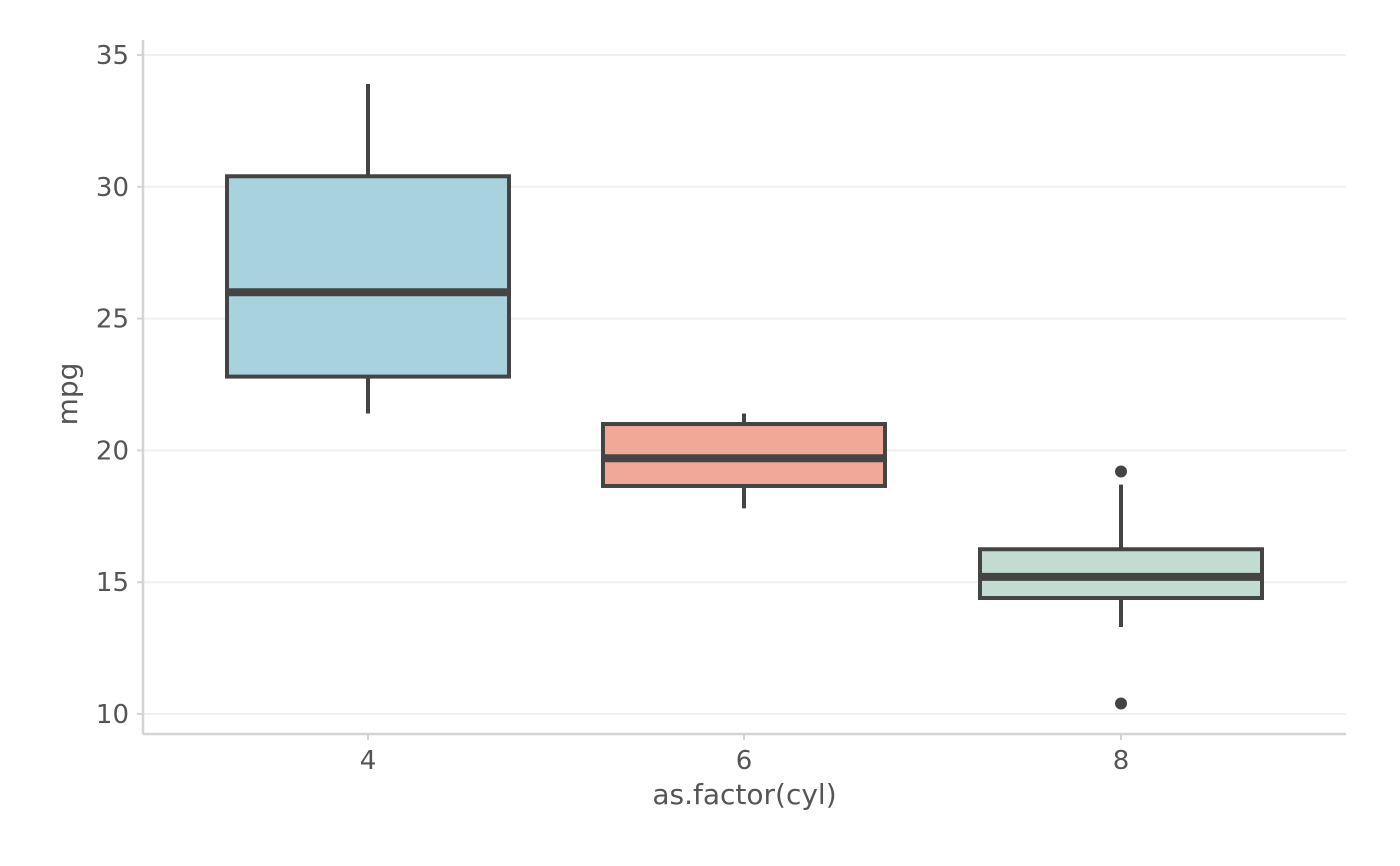 Image resolution: width=1400 pixels, height=866 pixels. Describe the element at coordinates (368, 761) in the screenshot. I see `x-tick-label: 4` at that location.